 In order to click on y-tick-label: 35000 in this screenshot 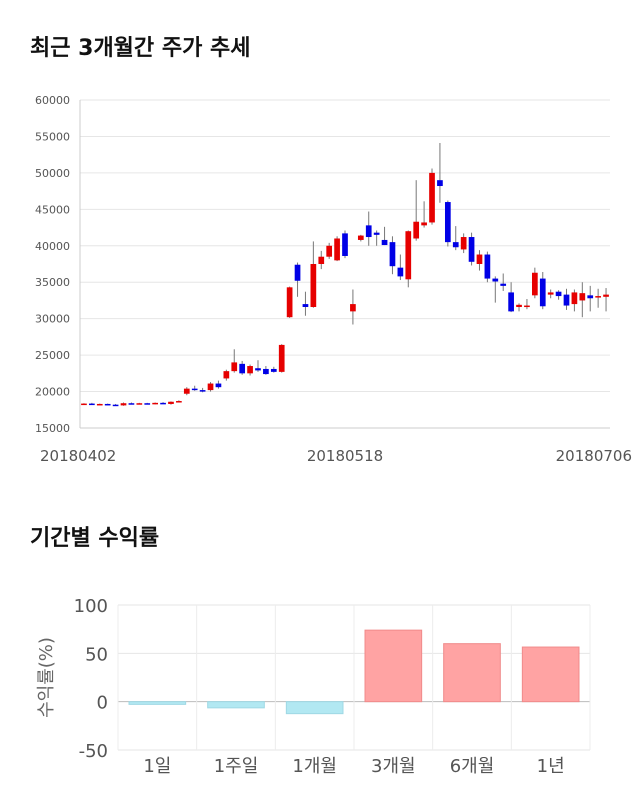, I will do `click(52, 282)`.